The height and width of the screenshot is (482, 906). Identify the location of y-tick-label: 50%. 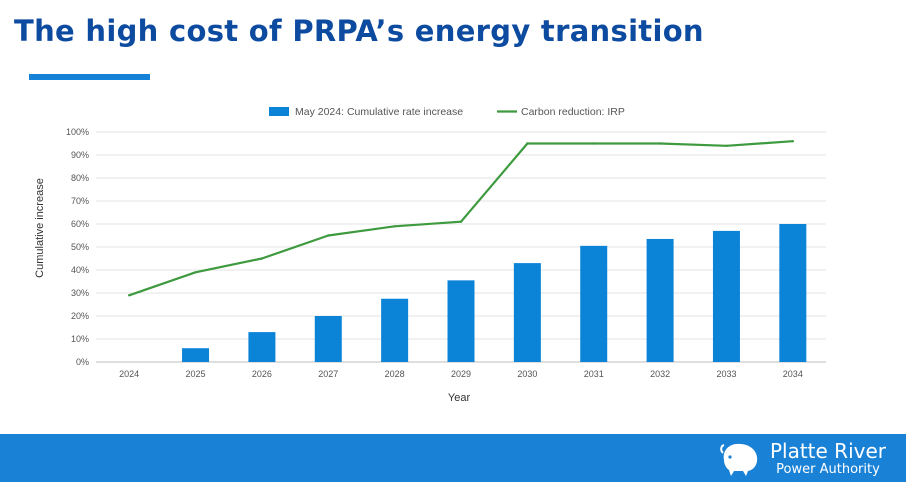
(80, 247).